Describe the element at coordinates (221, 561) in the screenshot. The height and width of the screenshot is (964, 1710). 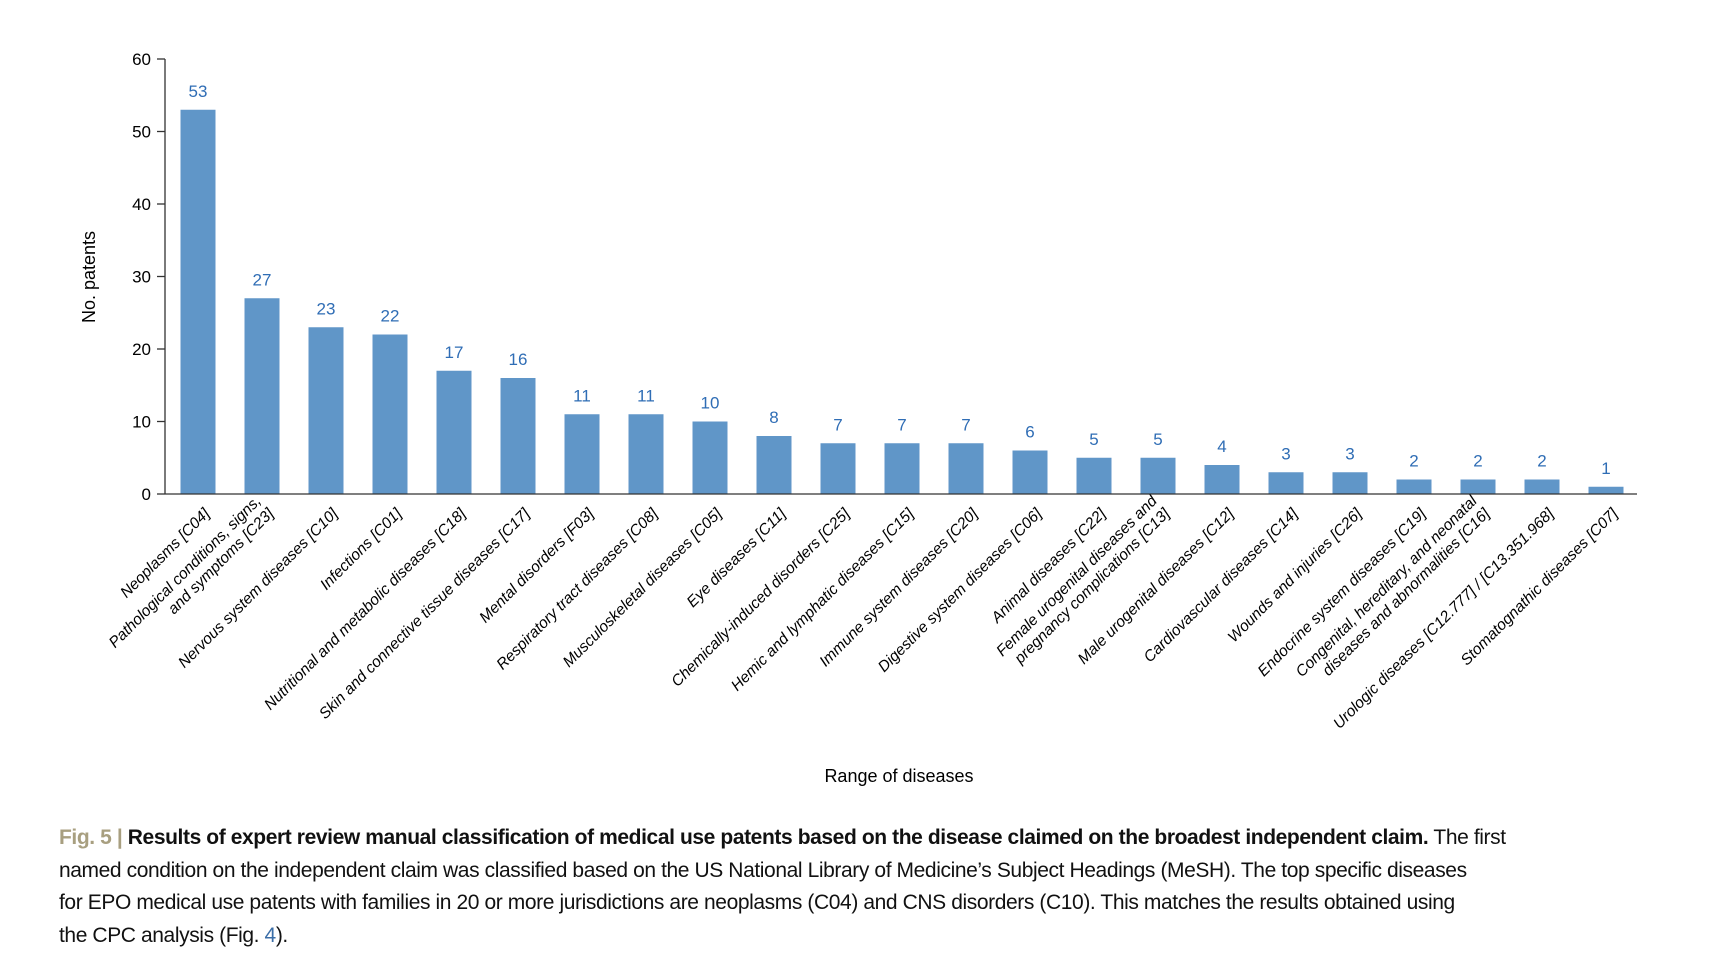
I see `x-tick-label-line: and symptoms [C23]` at that location.